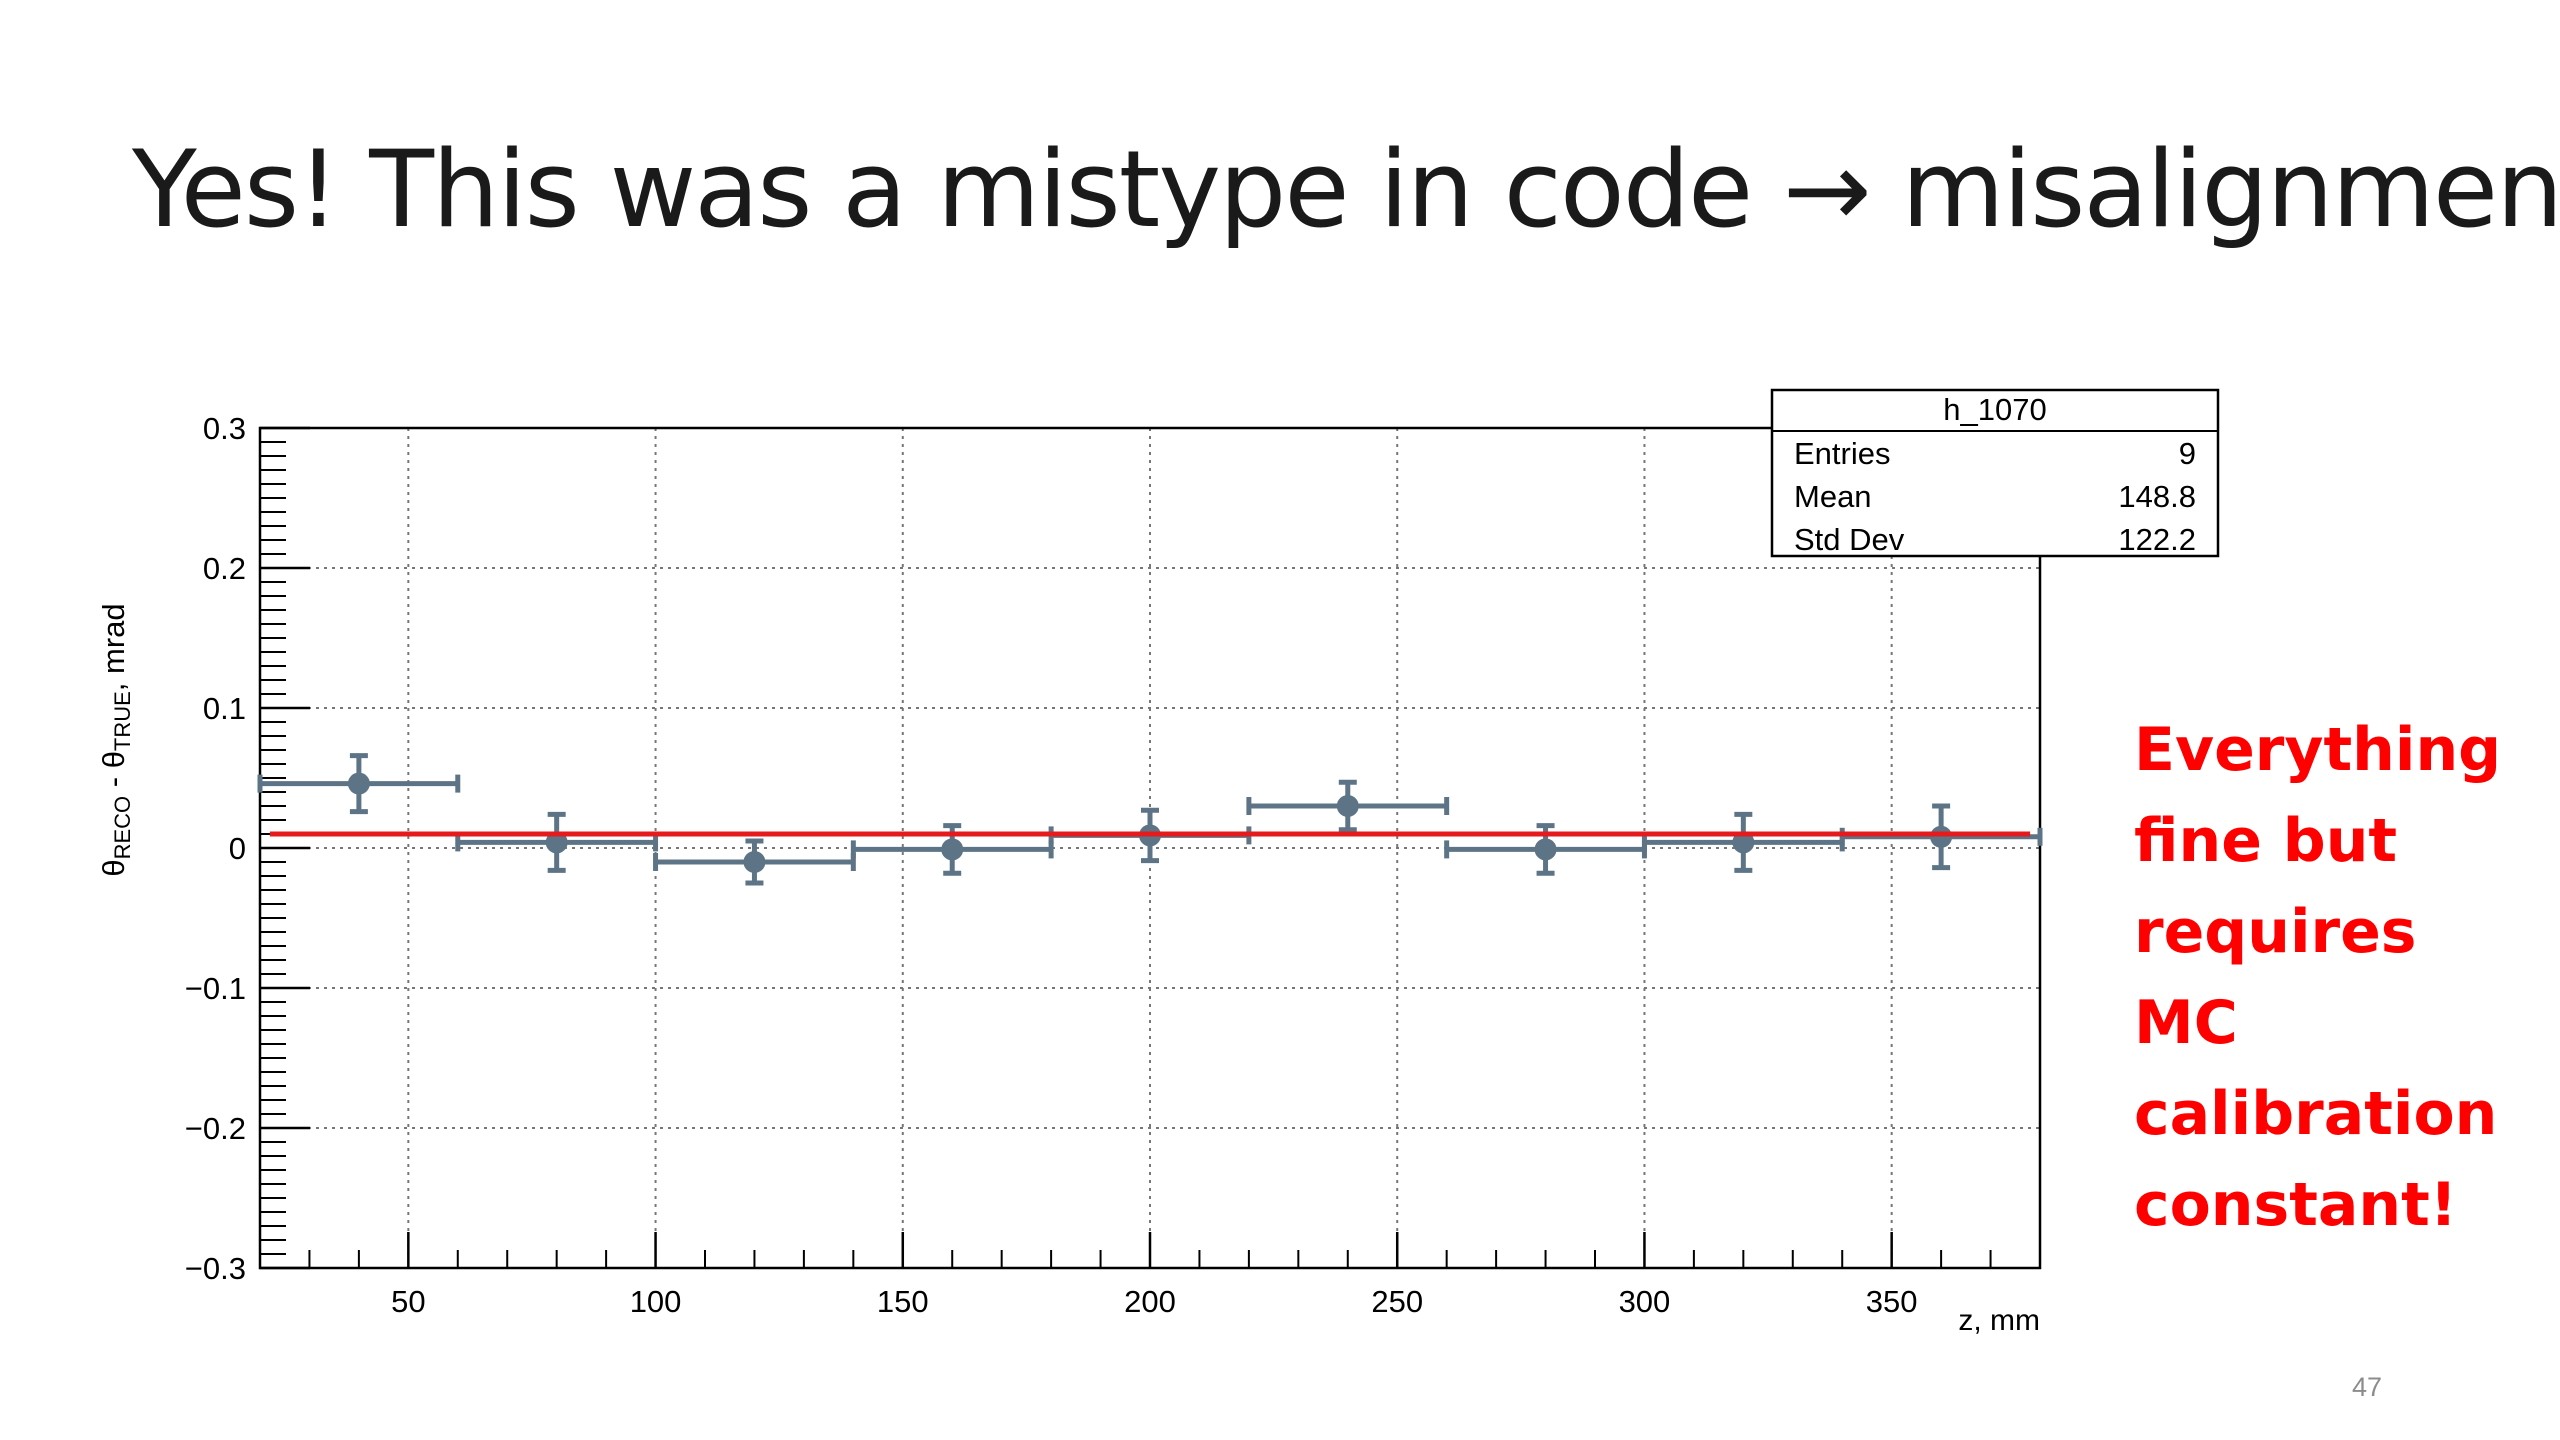 This screenshot has height=1440, width=2560. I want to click on note-line: MC, so click(2186, 1023).